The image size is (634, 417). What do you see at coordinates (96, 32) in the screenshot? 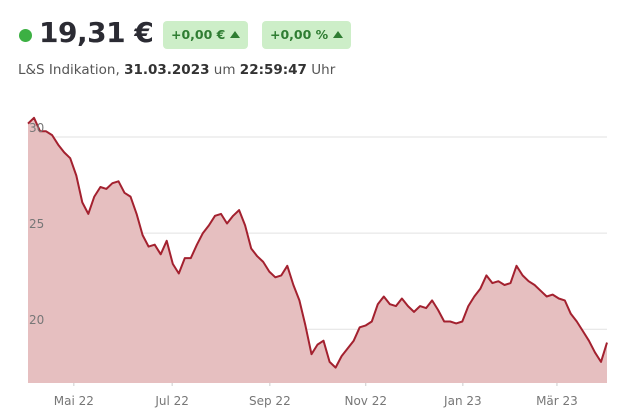
I see `price: 19,31 €` at bounding box center [96, 32].